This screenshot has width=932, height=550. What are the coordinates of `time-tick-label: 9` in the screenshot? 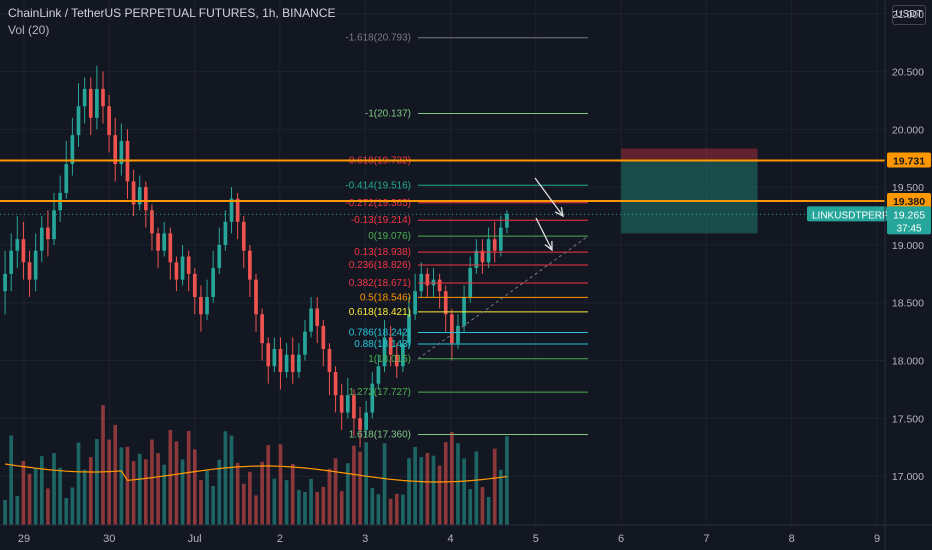 It's located at (877, 539).